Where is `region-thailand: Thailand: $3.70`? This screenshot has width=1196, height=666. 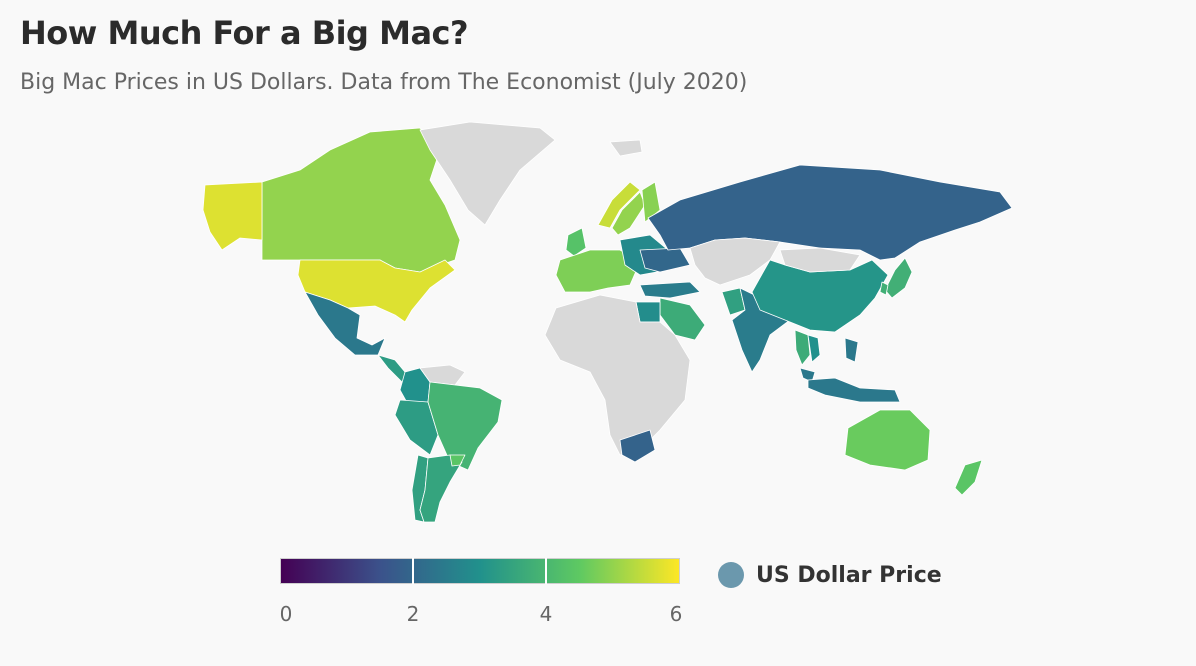
region-thailand: Thailand: $3.70 is located at coordinates (802, 347).